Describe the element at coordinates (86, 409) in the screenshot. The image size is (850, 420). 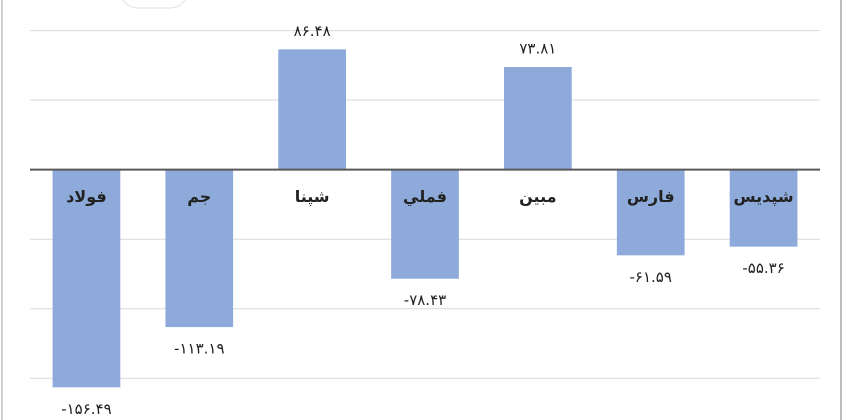
I see `value-label: -۱۵۶.۴۹` at that location.